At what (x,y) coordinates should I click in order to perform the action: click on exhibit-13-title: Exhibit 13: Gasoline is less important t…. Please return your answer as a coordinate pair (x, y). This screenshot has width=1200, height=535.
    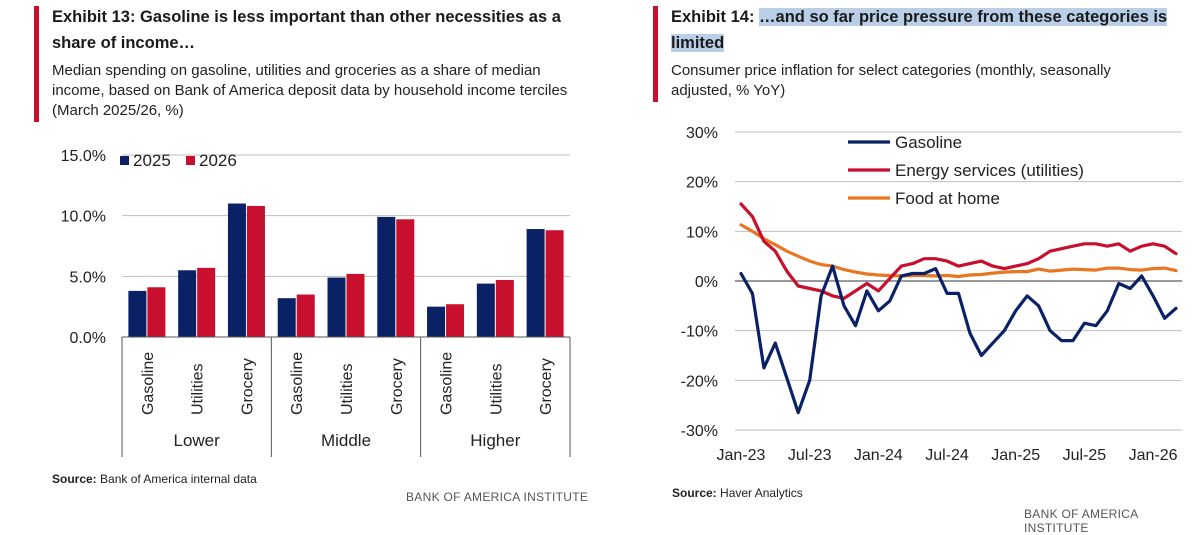
    Looking at the image, I should click on (306, 30).